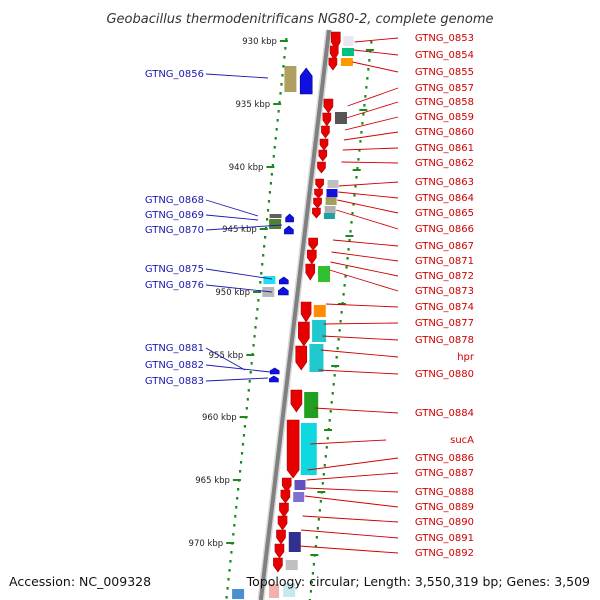 The width and height of the screenshot is (600, 600). Describe the element at coordinates (444, 163) in the screenshot. I see `gene-label-right: GTNG_0862` at that location.